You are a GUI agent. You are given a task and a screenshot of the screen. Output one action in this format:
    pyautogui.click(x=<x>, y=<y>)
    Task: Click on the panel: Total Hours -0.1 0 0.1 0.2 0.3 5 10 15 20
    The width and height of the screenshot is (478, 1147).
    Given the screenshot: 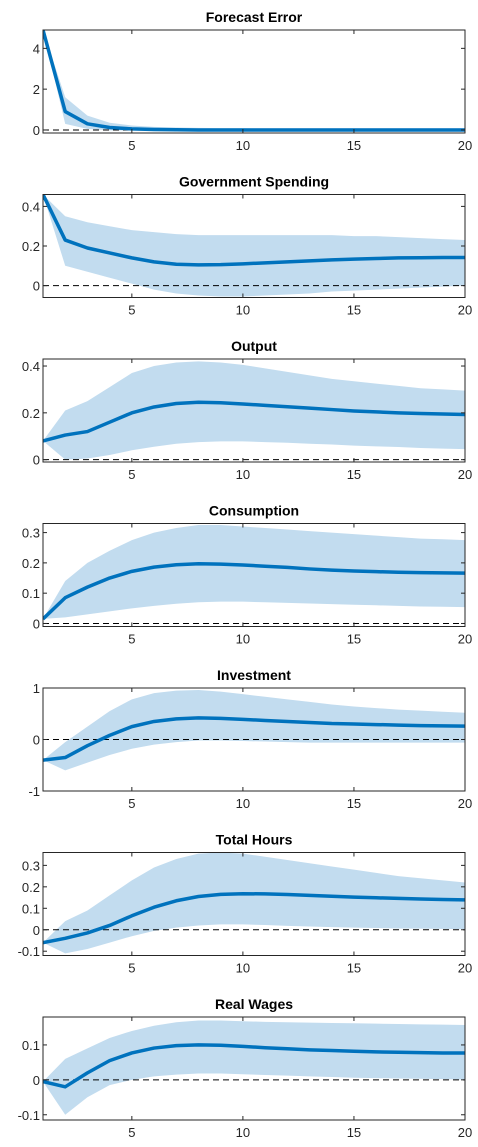 What is the action you would take?
    pyautogui.click(x=245, y=904)
    